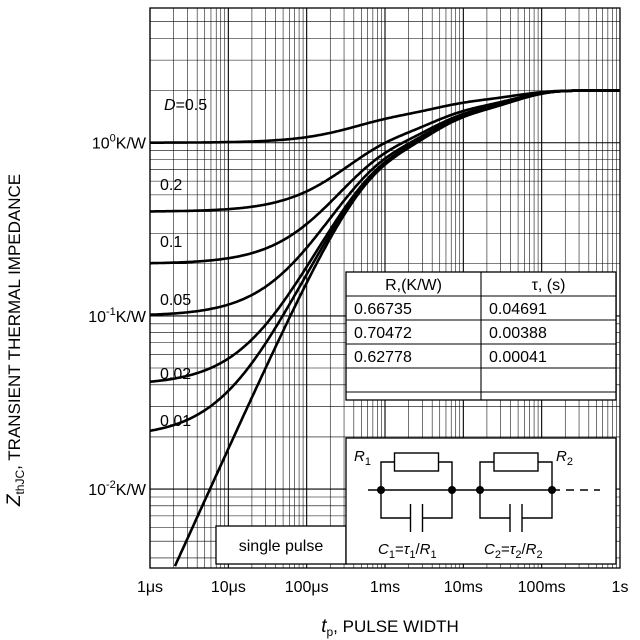  Describe the element at coordinates (150, 587) in the screenshot. I see `x-tick-label: 1μs` at that location.